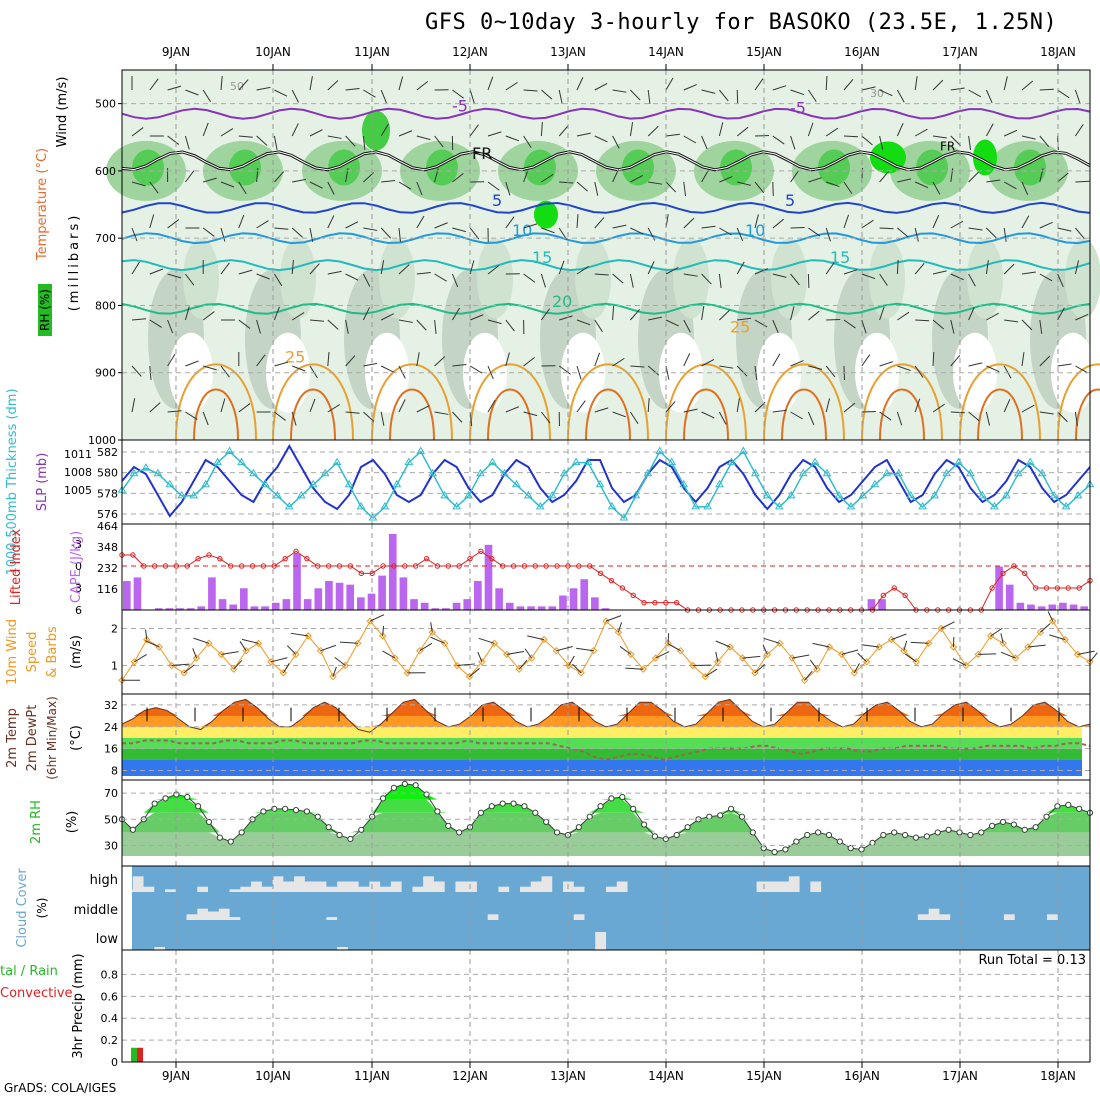 This screenshot has height=1100, width=1100. What do you see at coordinates (606, 806) in the screenshot?
I see `rh-area-band` at bounding box center [606, 806].